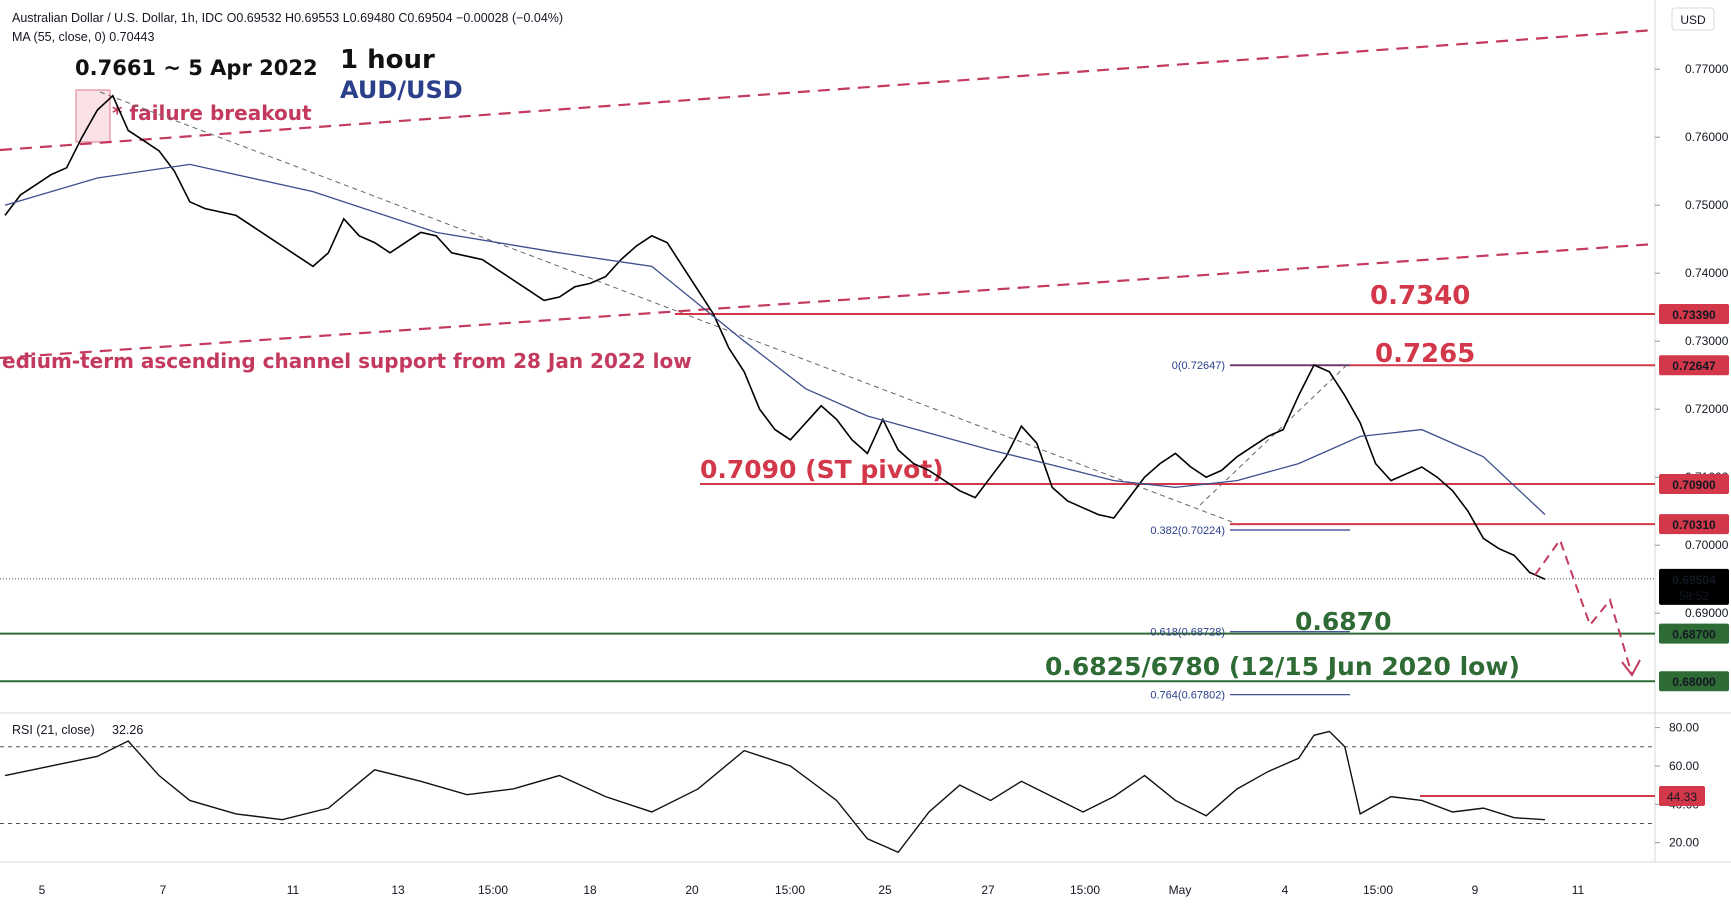  Describe the element at coordinates (387, 60) in the screenshot. I see `chart-title: 1 hour` at that location.